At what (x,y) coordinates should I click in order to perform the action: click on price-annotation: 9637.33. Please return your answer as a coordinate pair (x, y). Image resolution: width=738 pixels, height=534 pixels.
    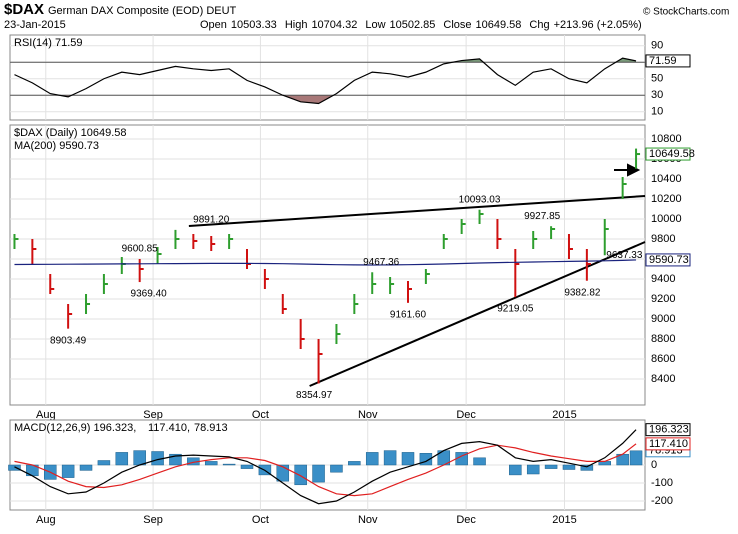
    Looking at the image, I should click on (624, 255).